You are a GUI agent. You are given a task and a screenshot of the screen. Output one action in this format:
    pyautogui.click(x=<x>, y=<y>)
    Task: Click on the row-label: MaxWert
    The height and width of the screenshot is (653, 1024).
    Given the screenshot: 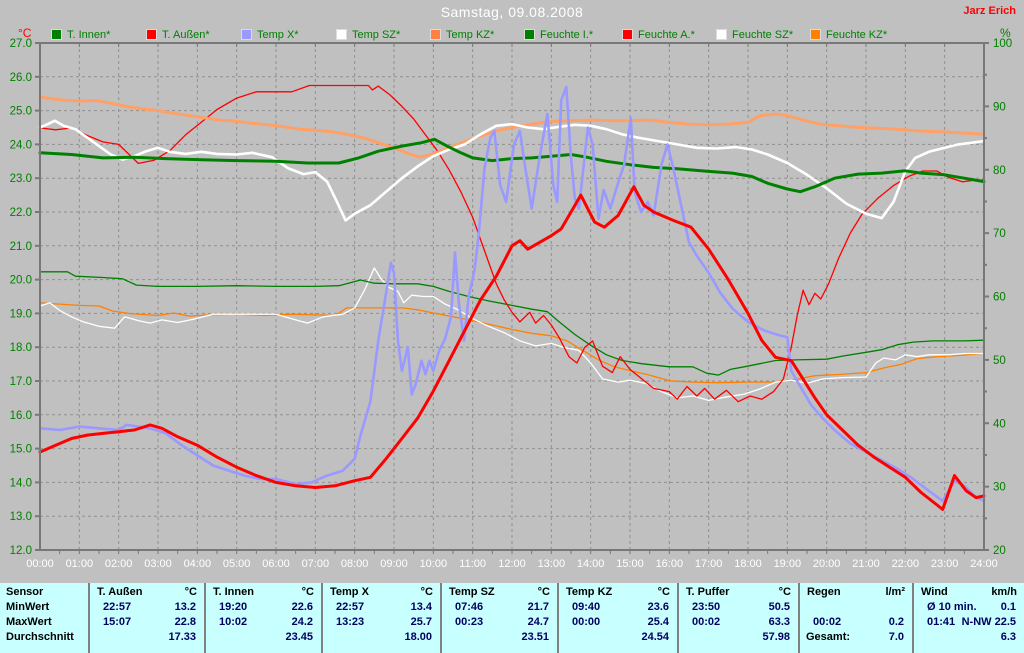 What is the action you would take?
    pyautogui.click(x=29, y=622)
    